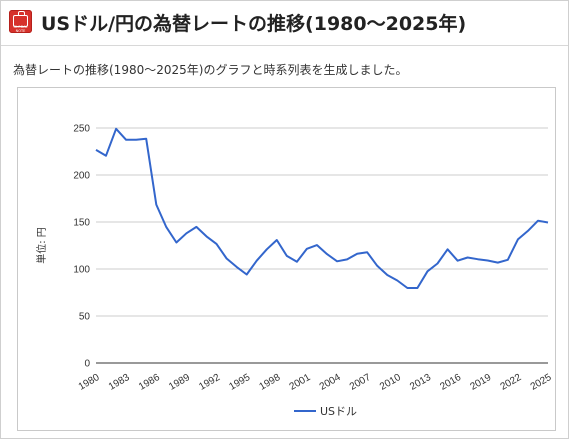  I want to click on y-tick-label: 100, so click(81, 270).